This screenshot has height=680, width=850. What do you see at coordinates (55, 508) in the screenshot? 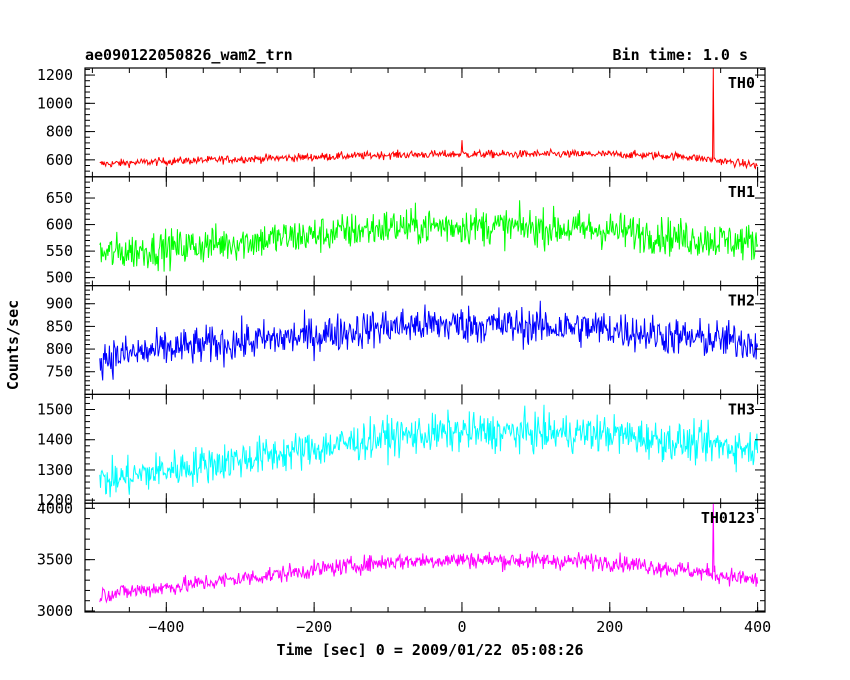
I see `y-tick-label: 4000` at bounding box center [55, 508].